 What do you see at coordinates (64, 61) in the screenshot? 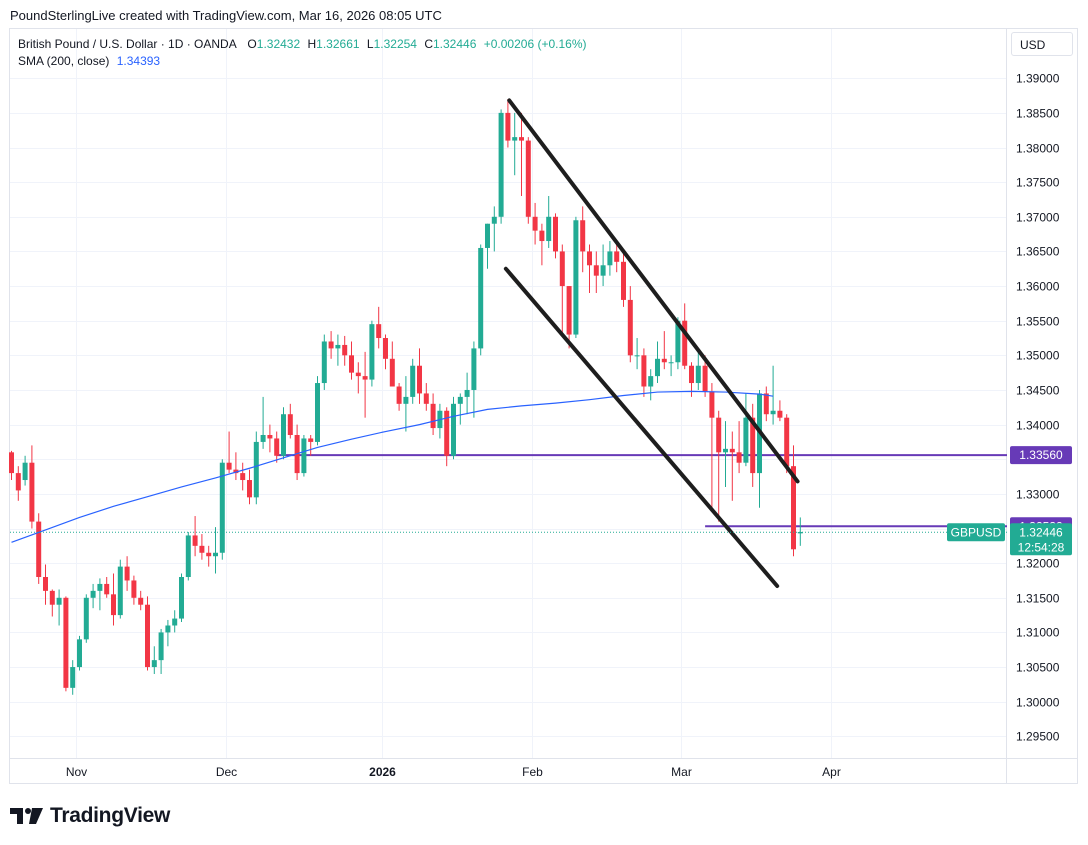
I see `legend-sma-label: SMA (200, close)` at bounding box center [64, 61].